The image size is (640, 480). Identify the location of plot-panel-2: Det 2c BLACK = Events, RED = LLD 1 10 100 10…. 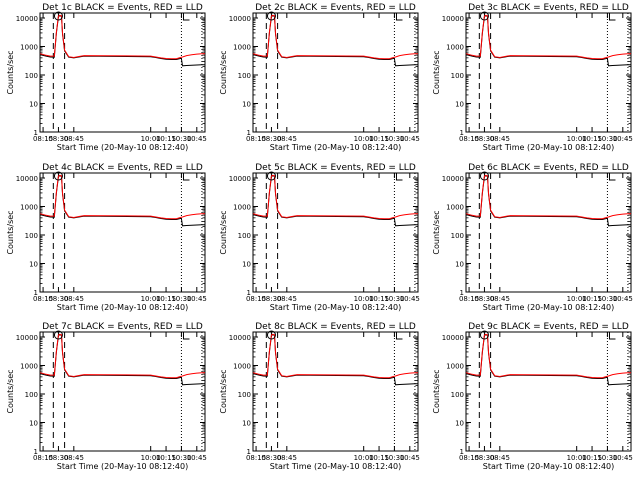
(319, 77).